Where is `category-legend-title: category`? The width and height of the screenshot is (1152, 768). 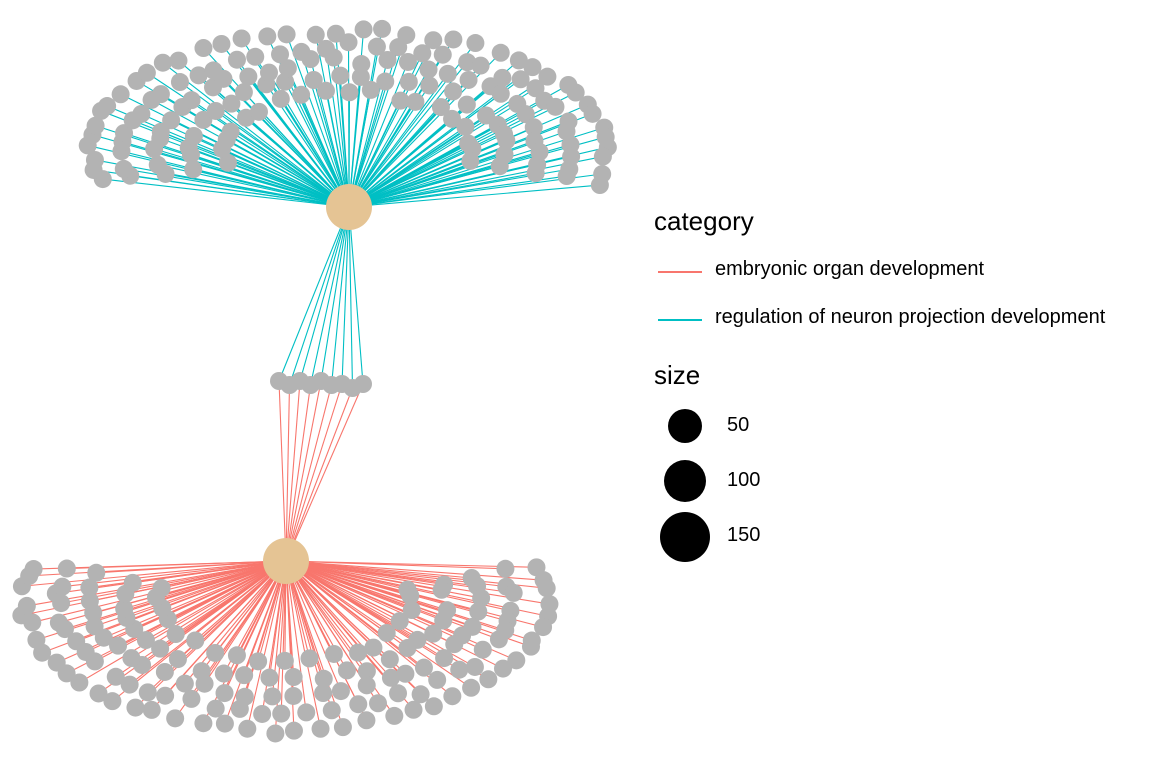 category-legend-title: category is located at coordinates (704, 221).